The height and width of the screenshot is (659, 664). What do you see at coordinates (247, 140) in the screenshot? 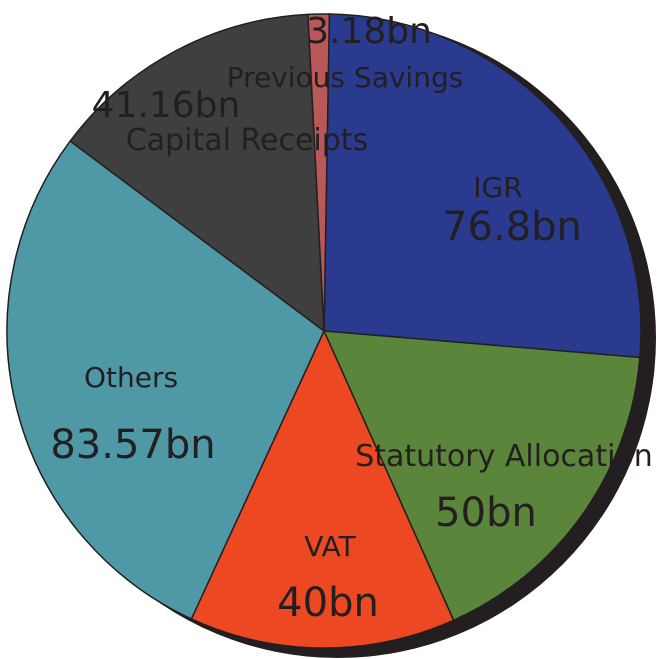
I see `slice-label-capital-receipts: Capital Receipts` at bounding box center [247, 140].